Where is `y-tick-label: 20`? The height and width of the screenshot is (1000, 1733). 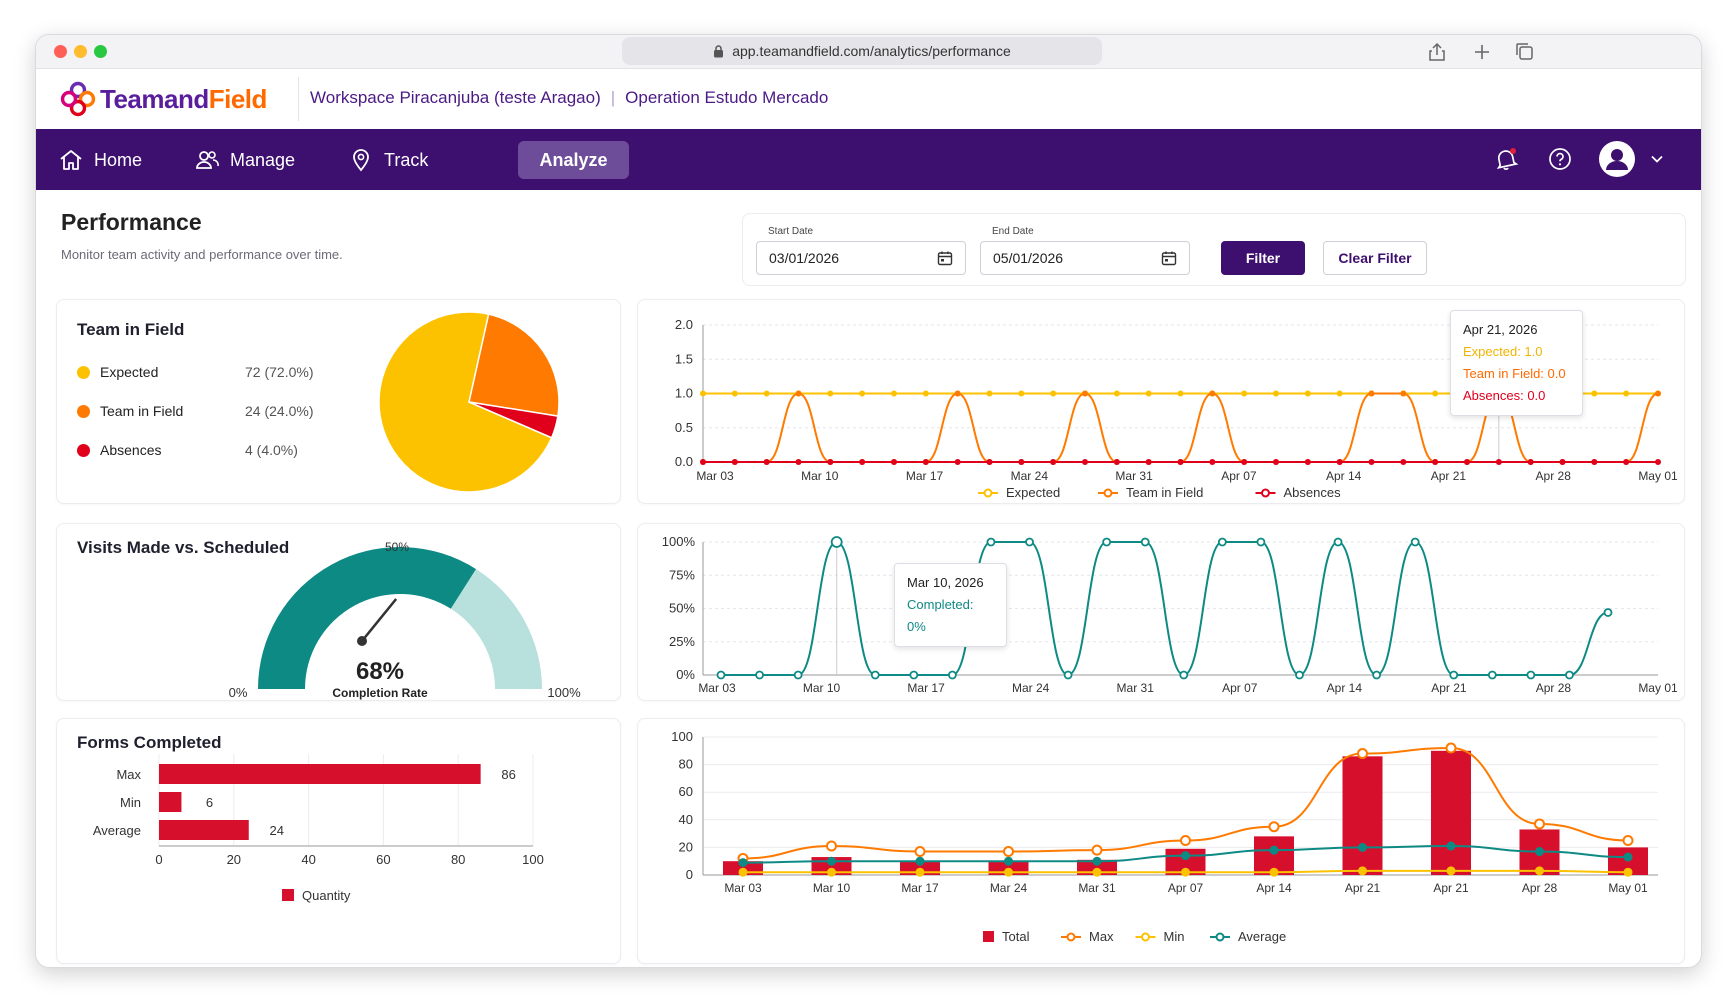
y-tick-label: 20 is located at coordinates (686, 846).